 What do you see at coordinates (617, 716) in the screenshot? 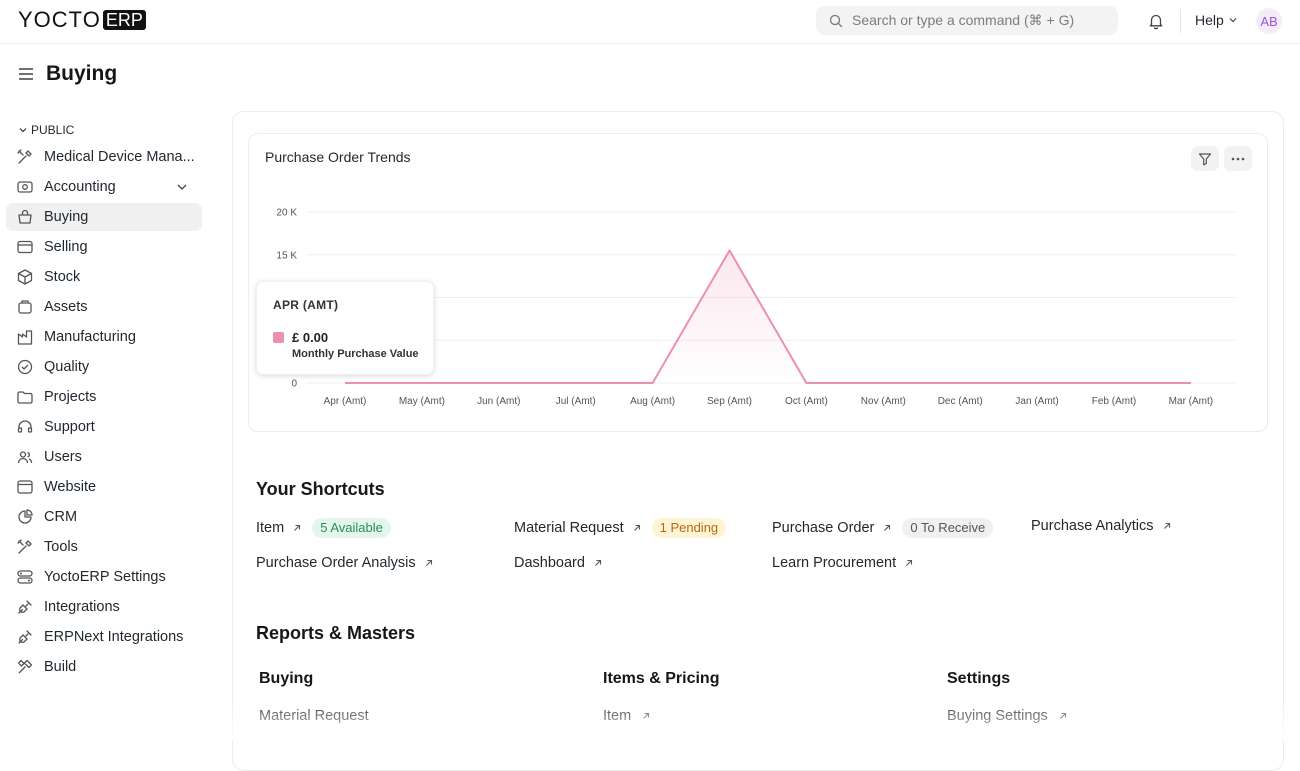
I see `report-link-label: Item` at bounding box center [617, 716].